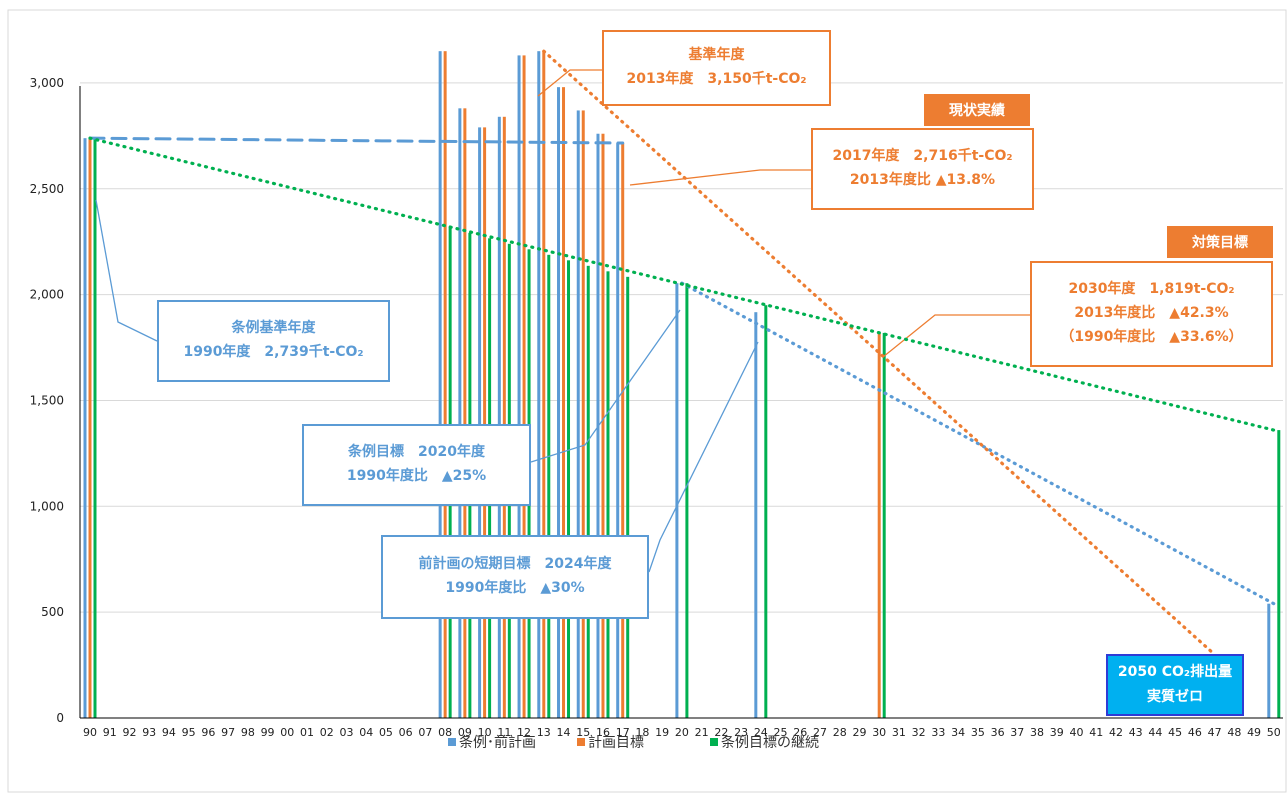 This screenshot has height=795, width=1288. I want to click on x-tick-label: 05, so click(386, 732).